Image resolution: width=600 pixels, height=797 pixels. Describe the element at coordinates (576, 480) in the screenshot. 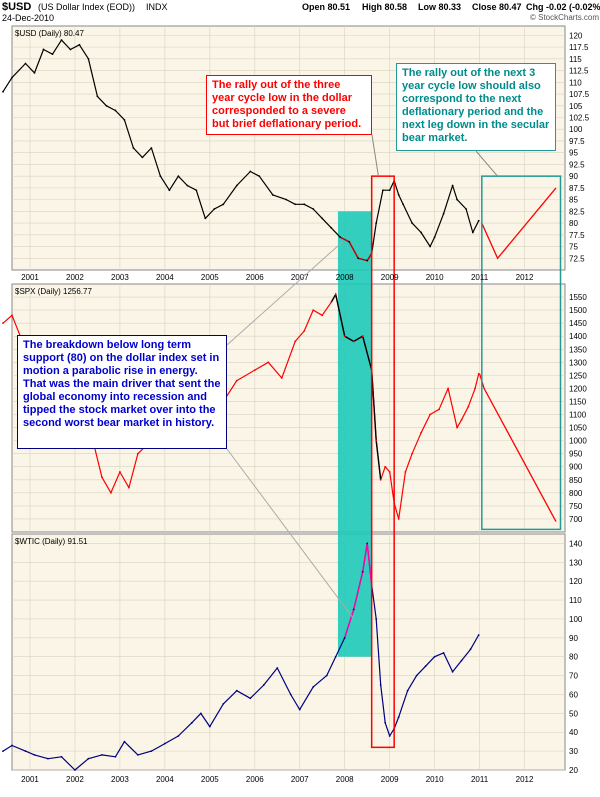

I see `y-tick-label: 850` at that location.